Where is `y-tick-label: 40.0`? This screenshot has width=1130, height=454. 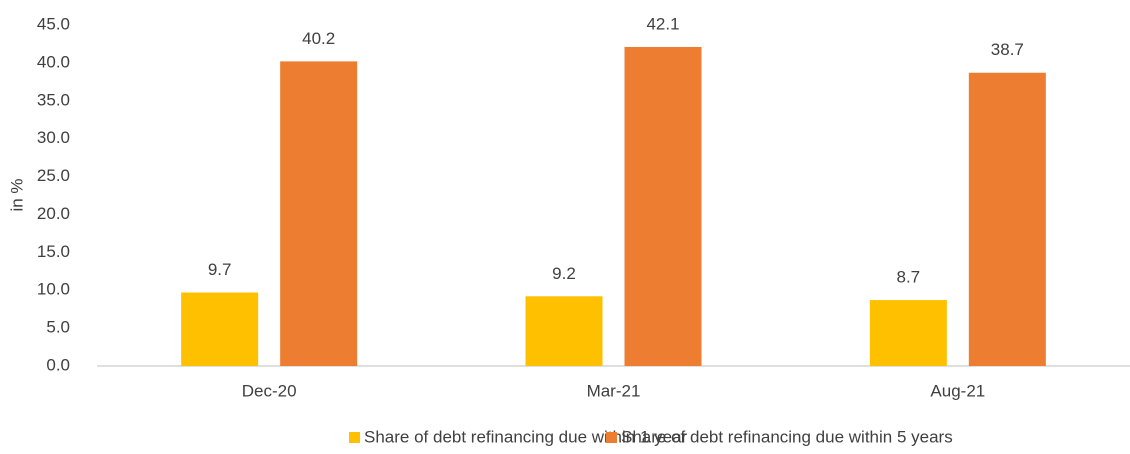
y-tick-label: 40.0 is located at coordinates (53, 61).